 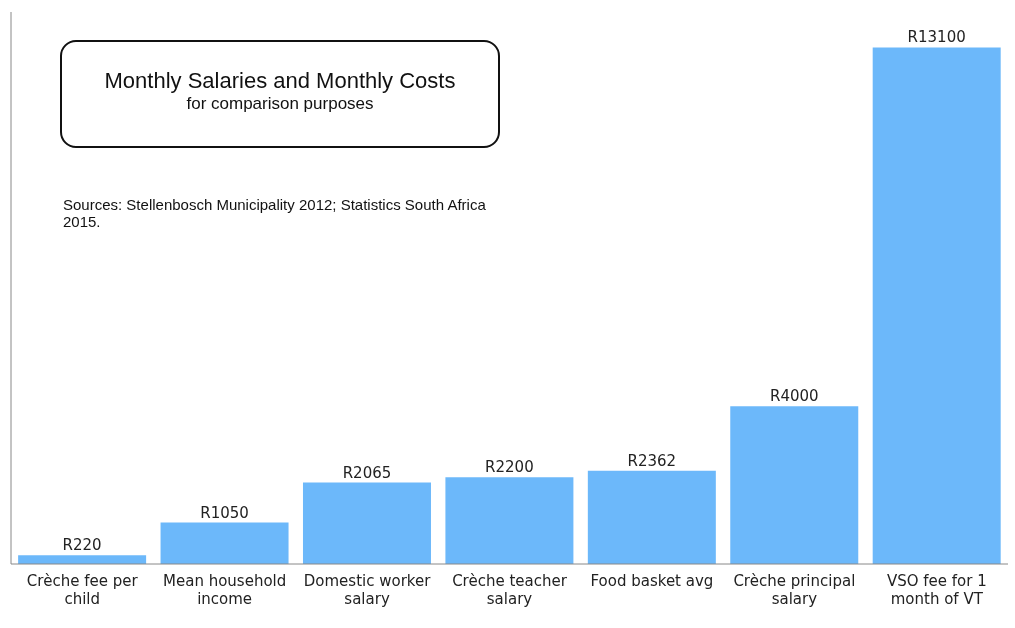 I want to click on data-label: R2362, so click(x=652, y=460).